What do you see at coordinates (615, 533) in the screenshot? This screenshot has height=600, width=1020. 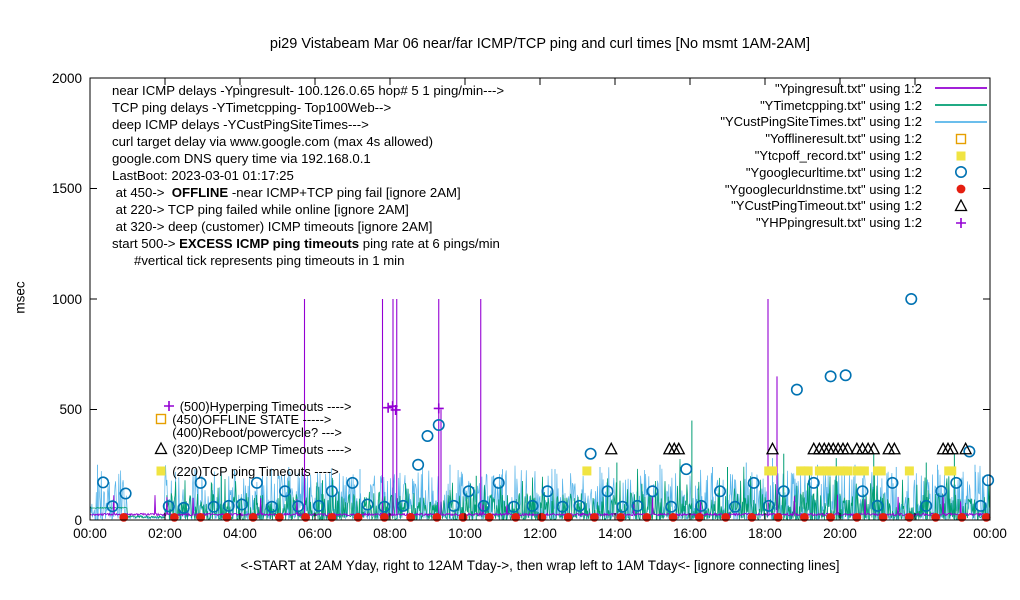 I see `x-tick-label: 14:00` at bounding box center [615, 533].